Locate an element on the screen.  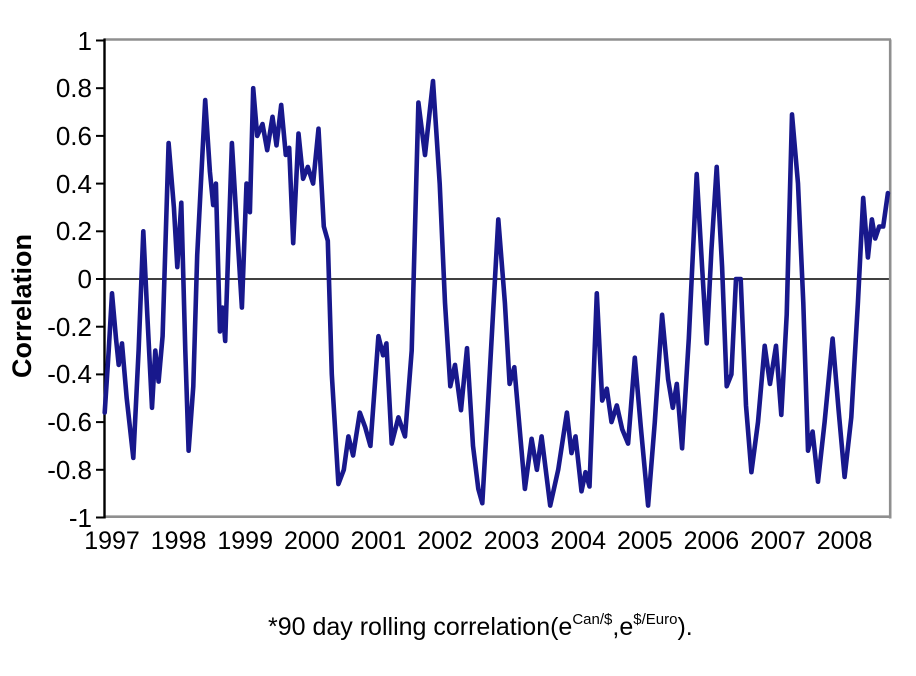
caption-superscript-can-dollar: Can/$ is located at coordinates (592, 619).